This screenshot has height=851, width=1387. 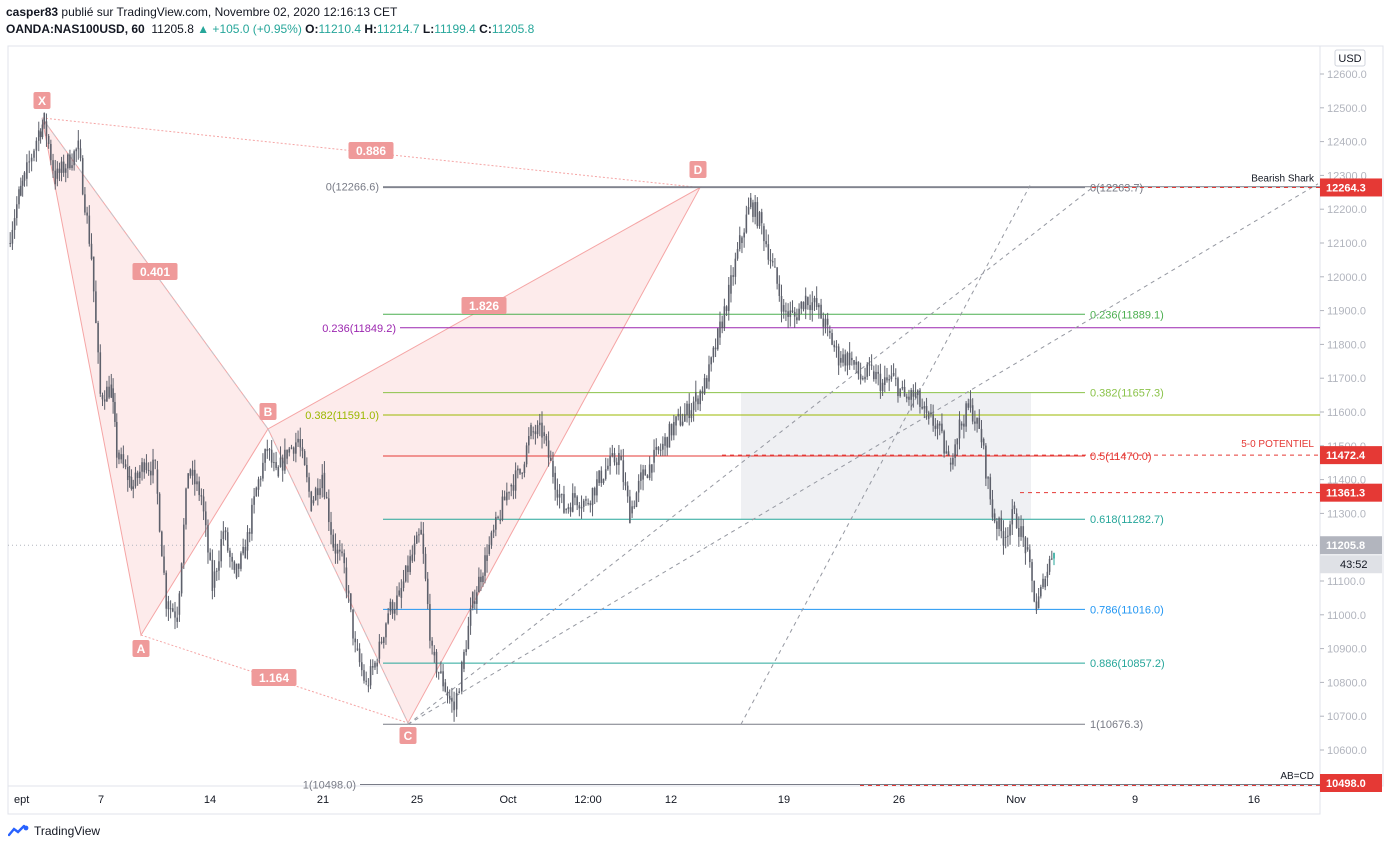 I want to click on ratio-badge-bg, so click(x=155, y=271).